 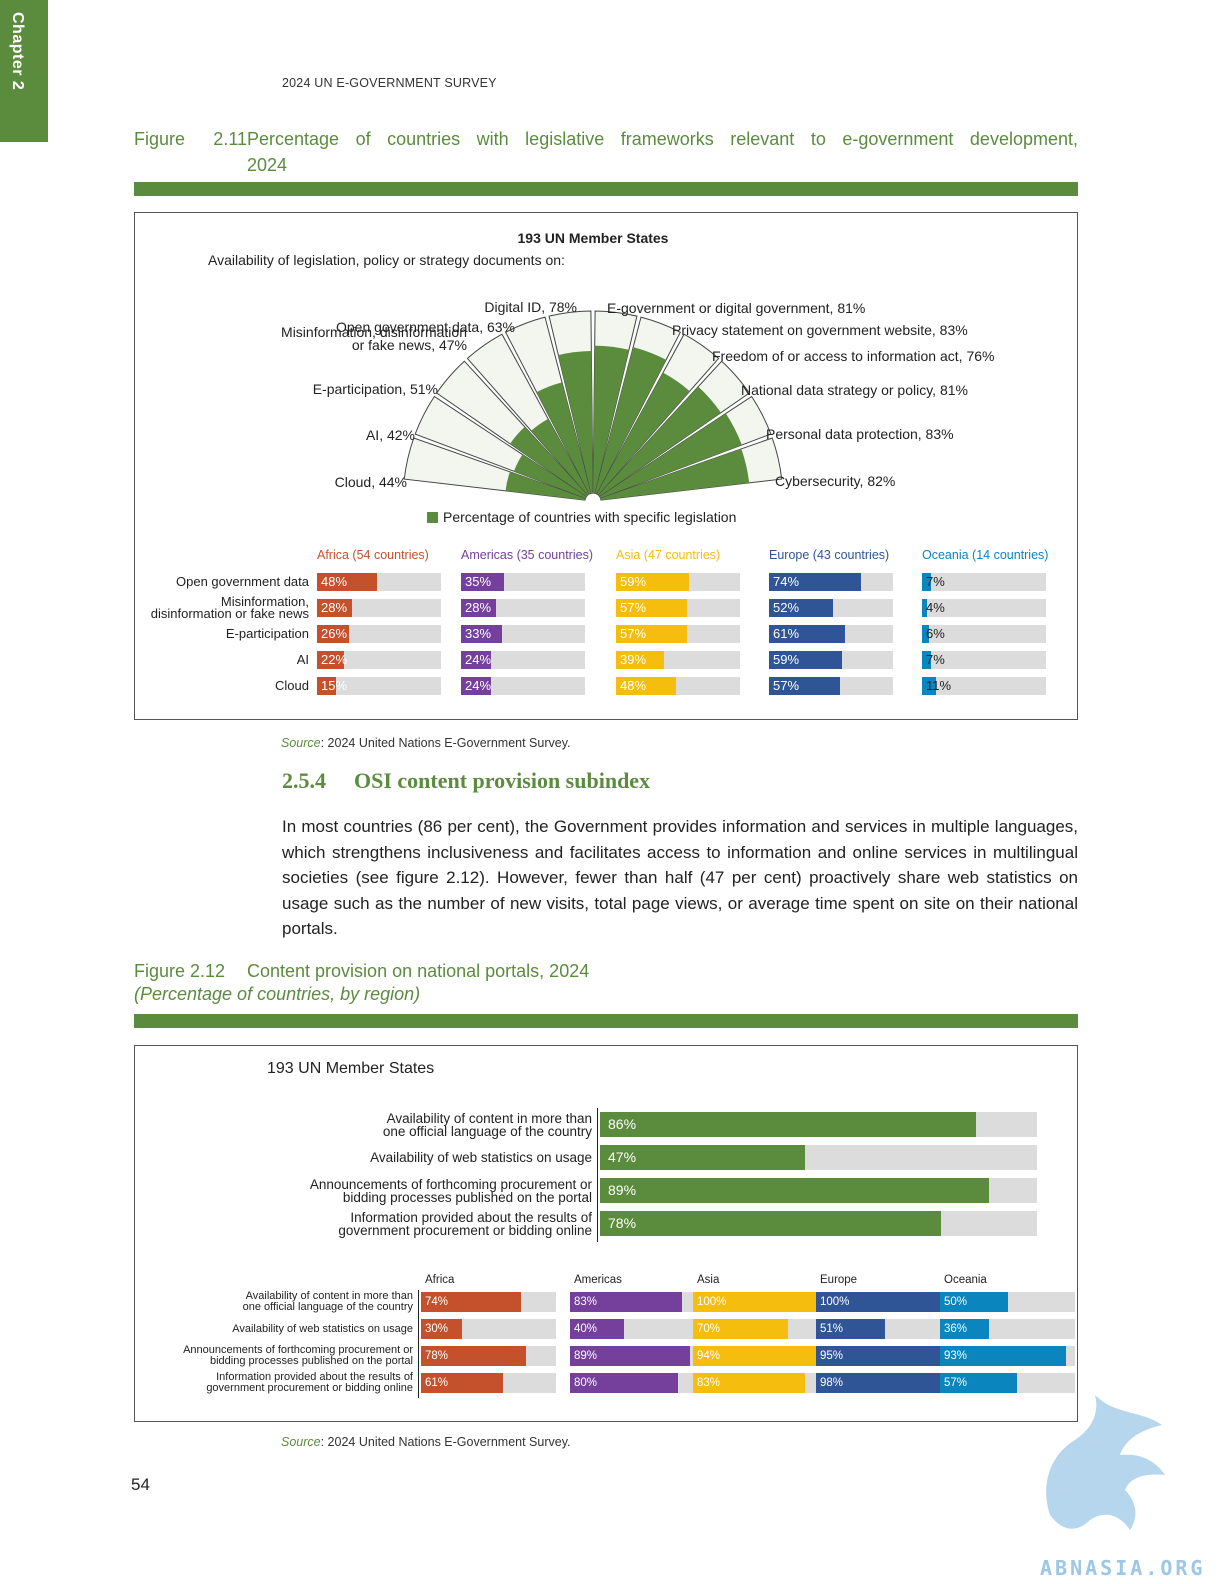 What do you see at coordinates (633, 685) in the screenshot?
I see `bar-value-label: 48%` at bounding box center [633, 685].